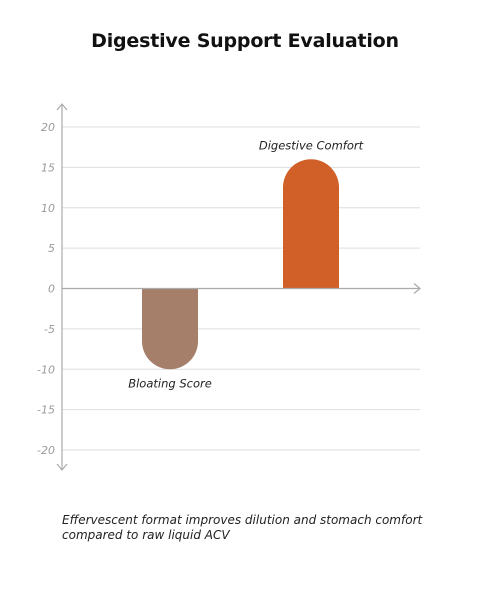 This screenshot has width=490, height=597. I want to click on bar-bloating-score, so click(170, 329).